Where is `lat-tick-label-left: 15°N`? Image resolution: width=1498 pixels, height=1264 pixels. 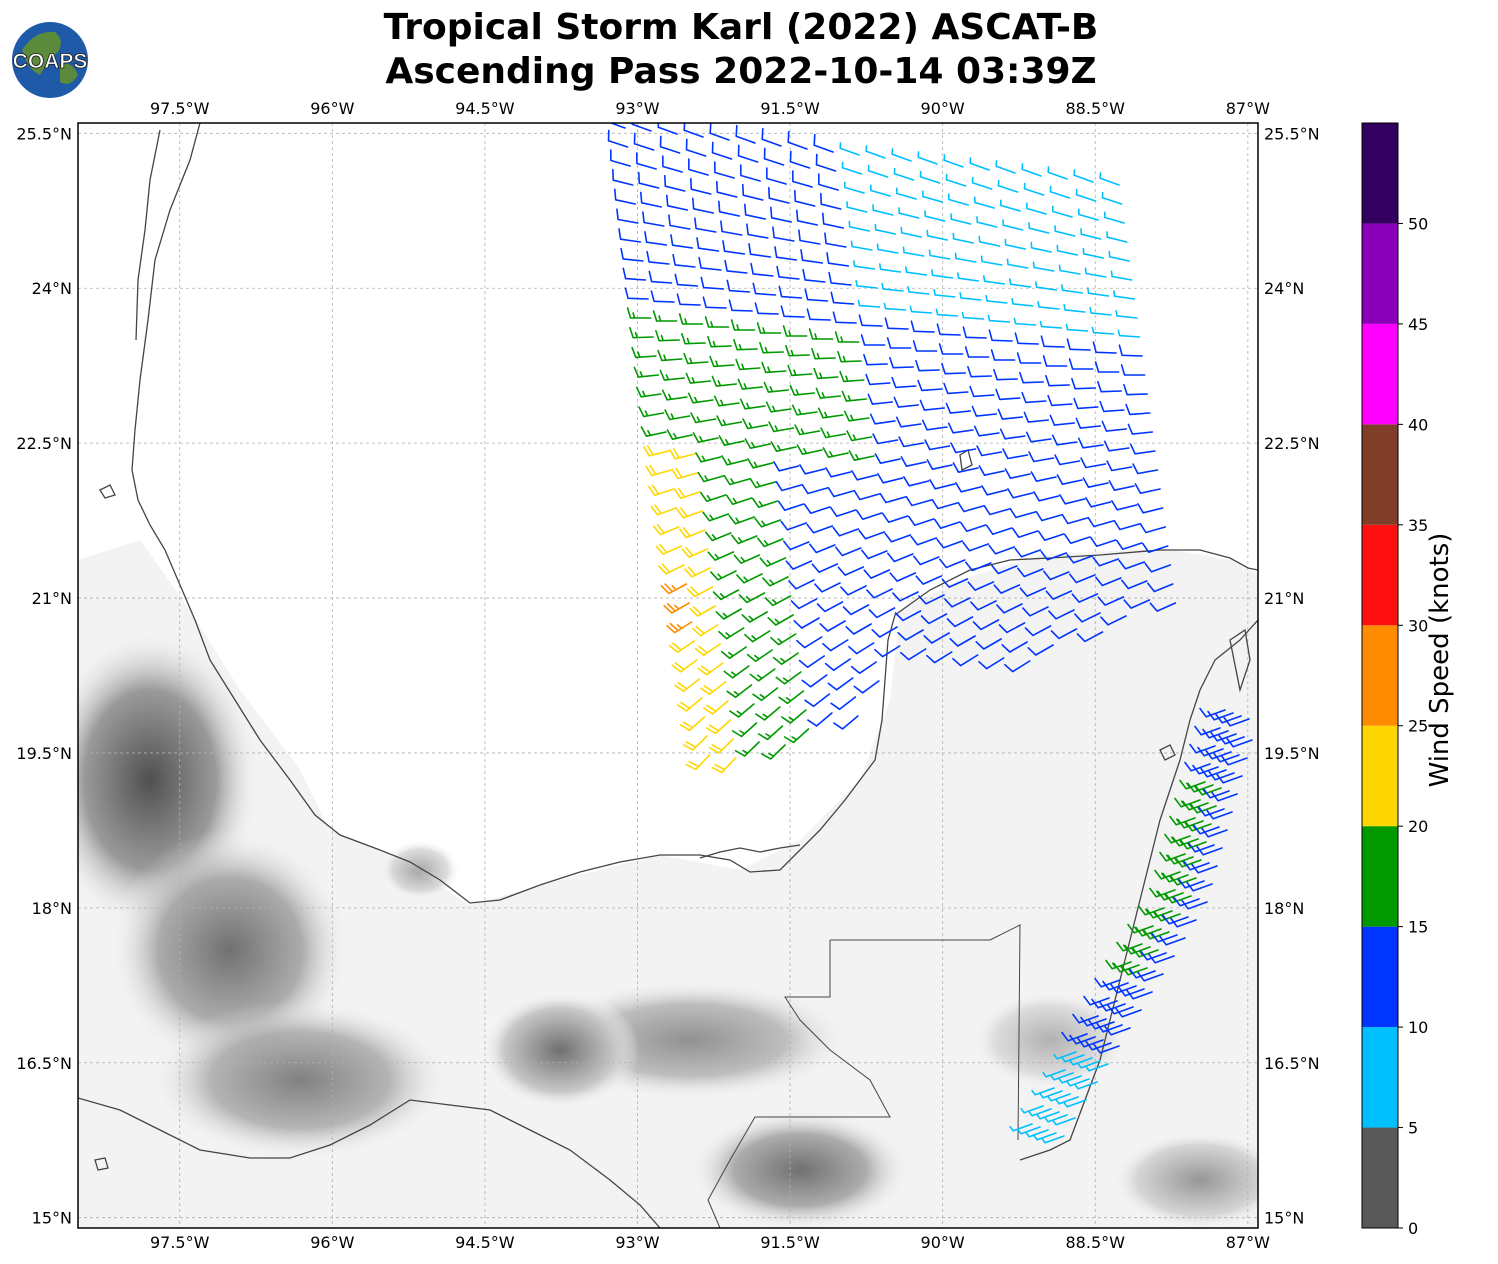
lat-tick-label-left: 15°N is located at coordinates (52, 1218).